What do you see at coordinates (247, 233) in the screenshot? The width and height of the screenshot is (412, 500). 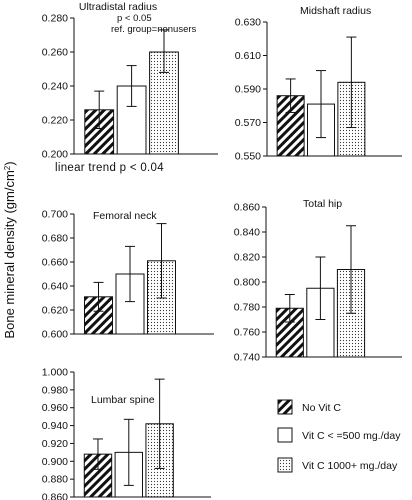 I see `y-tick-label: 0.840` at bounding box center [247, 233].